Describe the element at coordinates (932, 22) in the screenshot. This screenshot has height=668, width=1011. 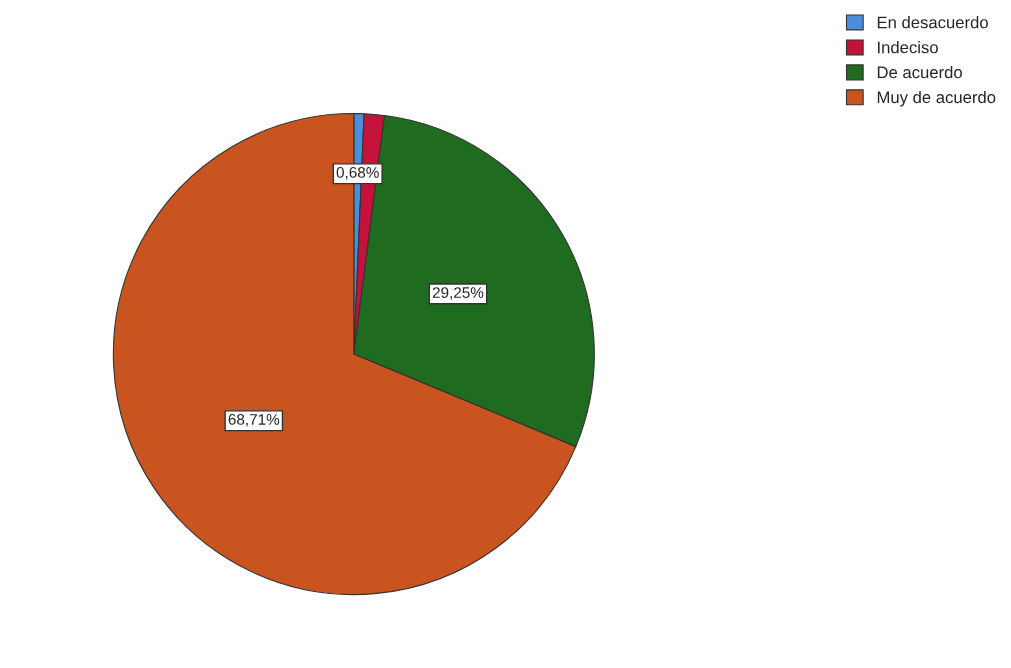
I see `legend-label: En desacuerdo` at that location.